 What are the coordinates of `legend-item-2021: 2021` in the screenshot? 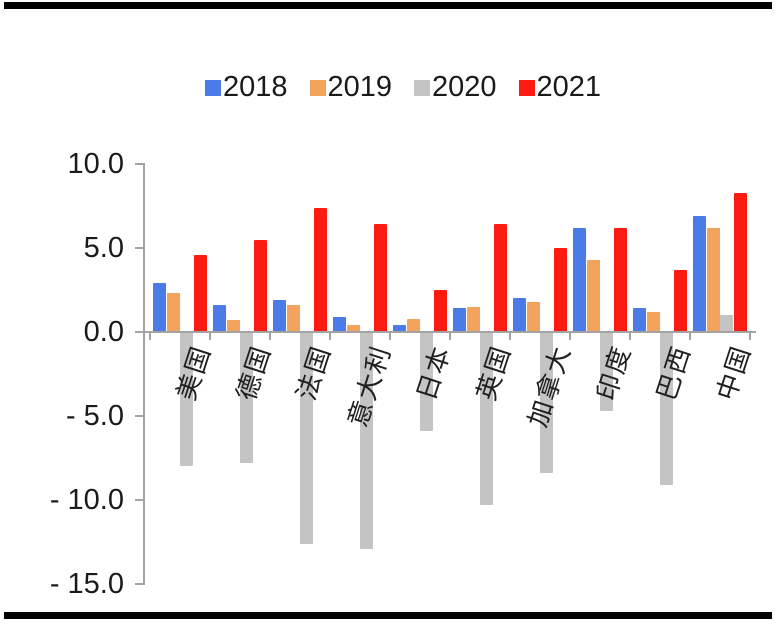 It's located at (560, 87).